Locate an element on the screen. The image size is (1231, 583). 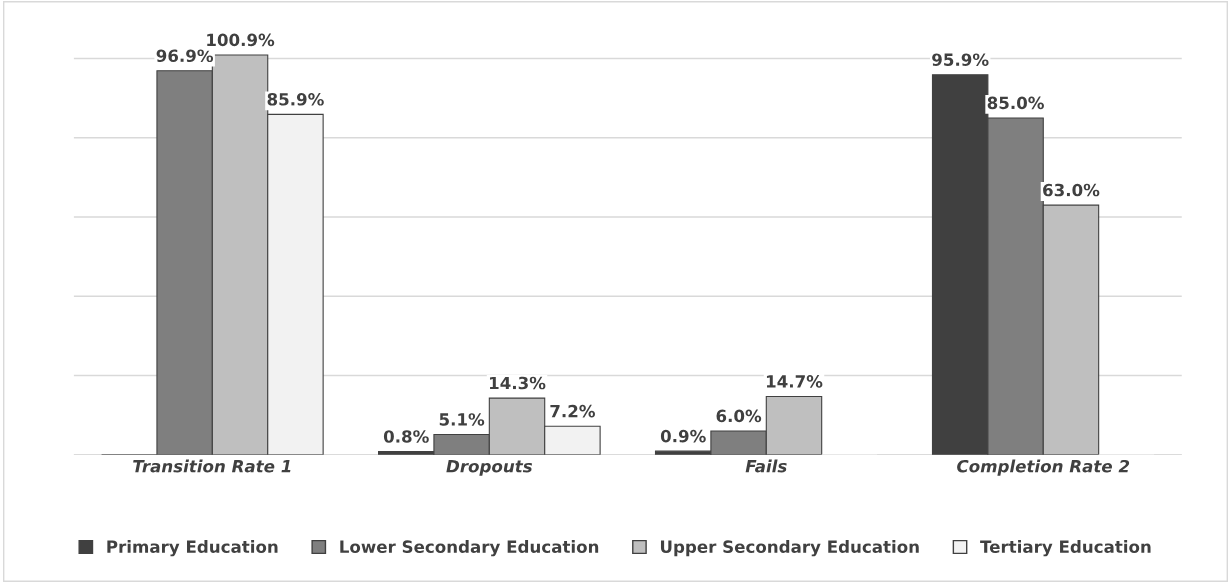
x-tick-label: Completion Rate 2 is located at coordinates (1043, 467).